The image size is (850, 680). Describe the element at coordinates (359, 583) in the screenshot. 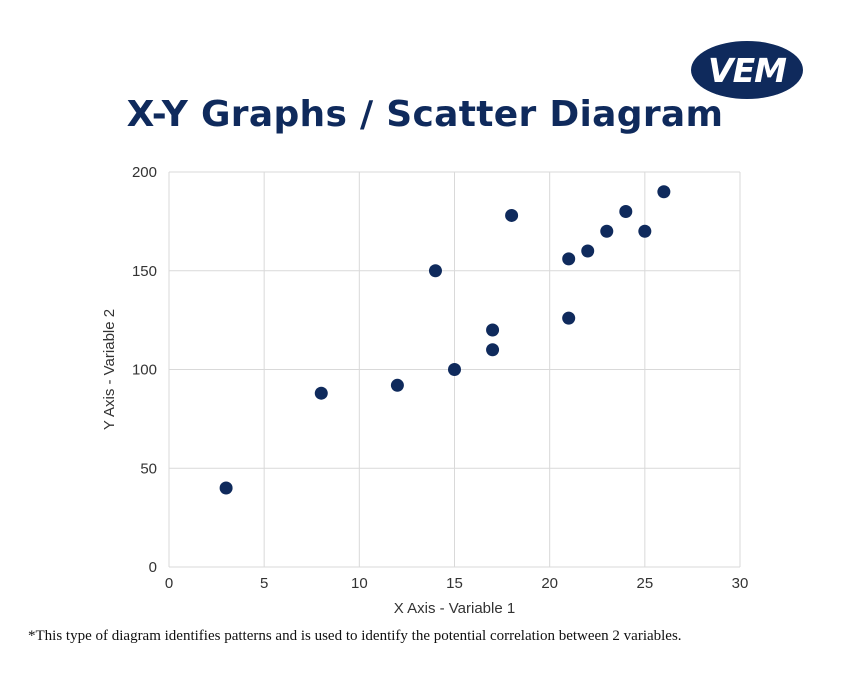

I see `x-tick-label: 10` at that location.